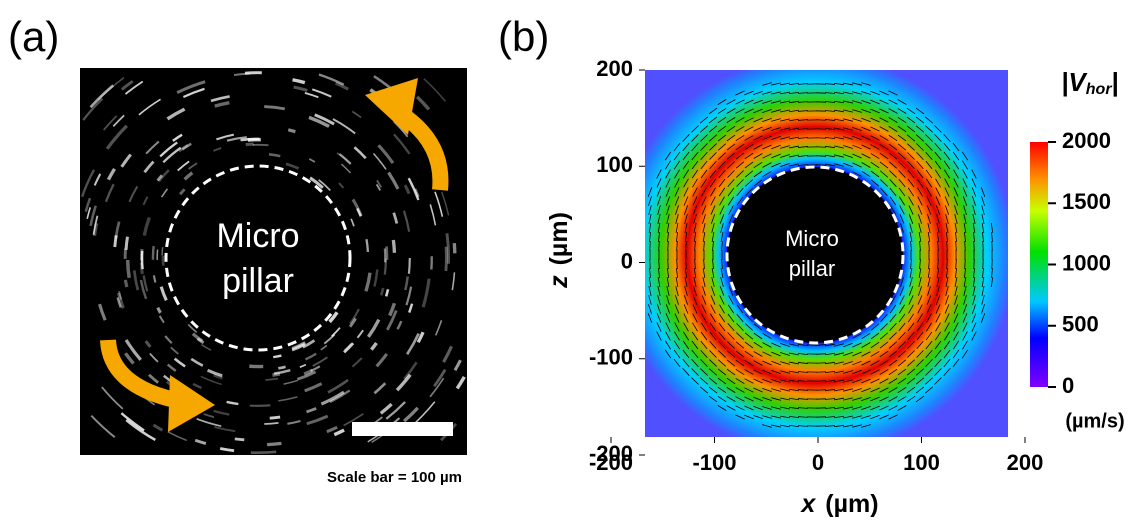 Image resolution: width=1142 pixels, height=525 pixels. I want to click on colorbar-unit: (µm/s), so click(1094, 421).